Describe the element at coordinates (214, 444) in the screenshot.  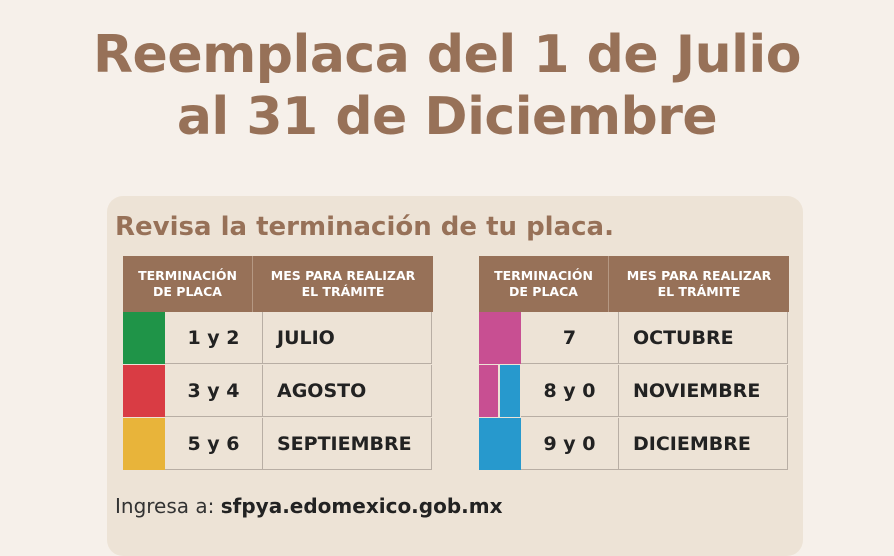
I see `plate-digits: 5 y 6` at that location.